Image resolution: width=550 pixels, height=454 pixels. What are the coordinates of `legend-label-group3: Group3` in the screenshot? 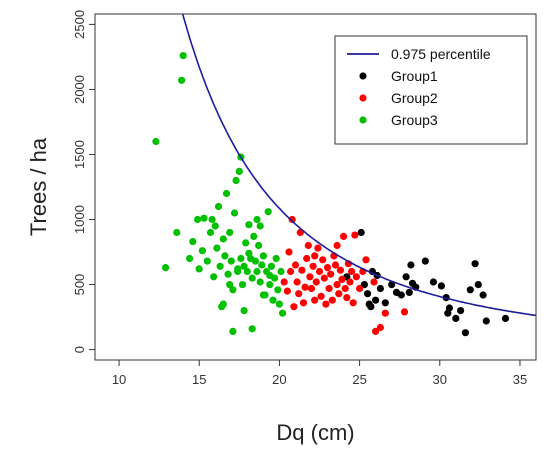 It's located at (414, 120).